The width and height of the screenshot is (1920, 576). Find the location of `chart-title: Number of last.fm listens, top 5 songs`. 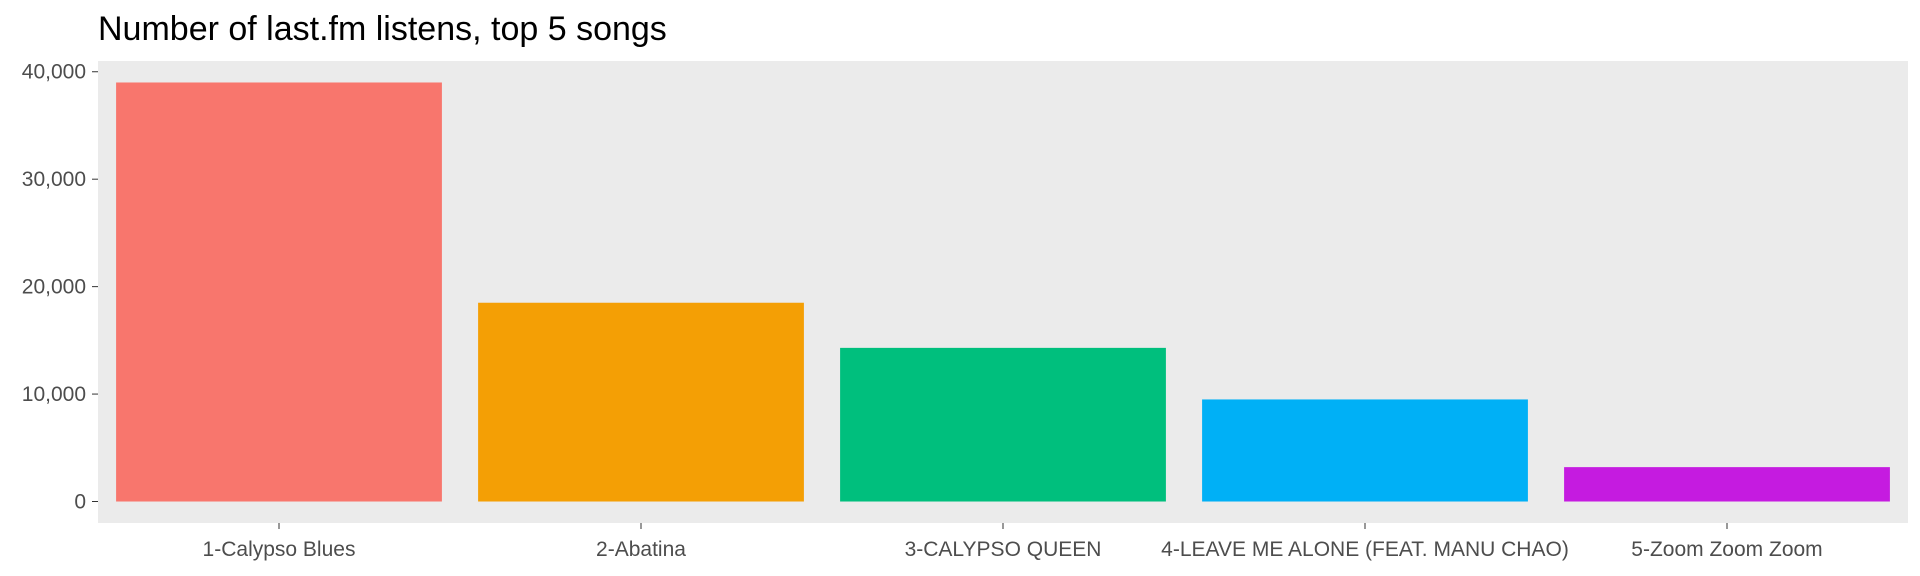

chart-title: Number of last.fm listens, top 5 songs is located at coordinates (382, 29).